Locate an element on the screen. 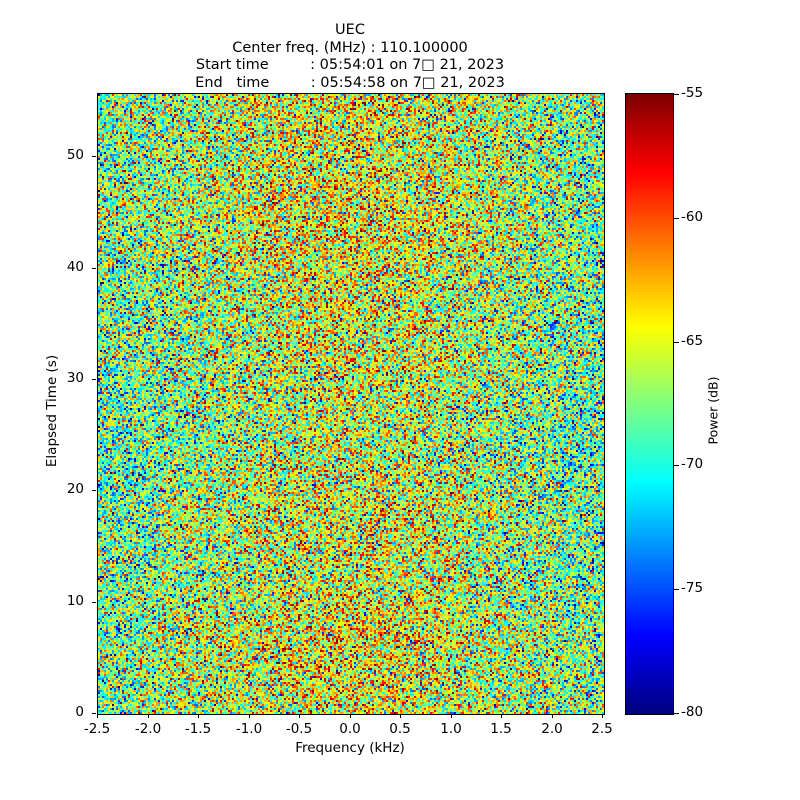  x-tick-label: -2.0 is located at coordinates (148, 729).